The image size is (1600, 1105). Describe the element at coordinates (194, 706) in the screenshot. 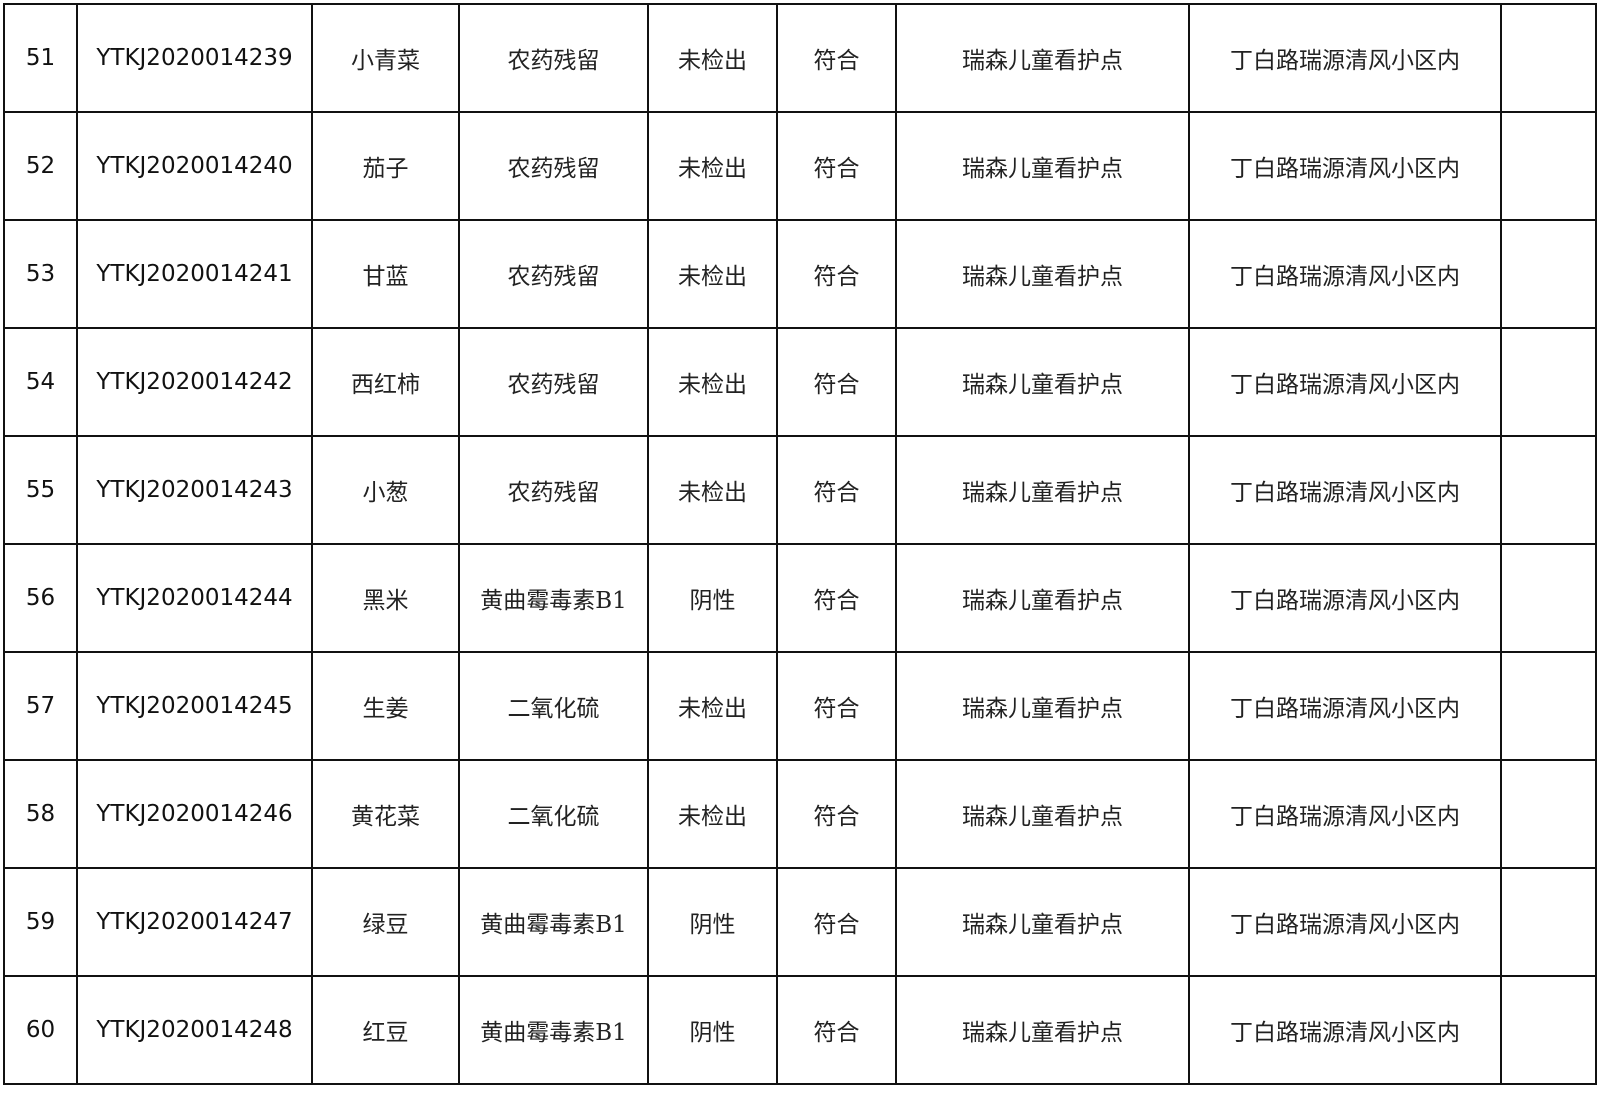

I see `sample-id-cell: YTKJ2020014245` at that location.